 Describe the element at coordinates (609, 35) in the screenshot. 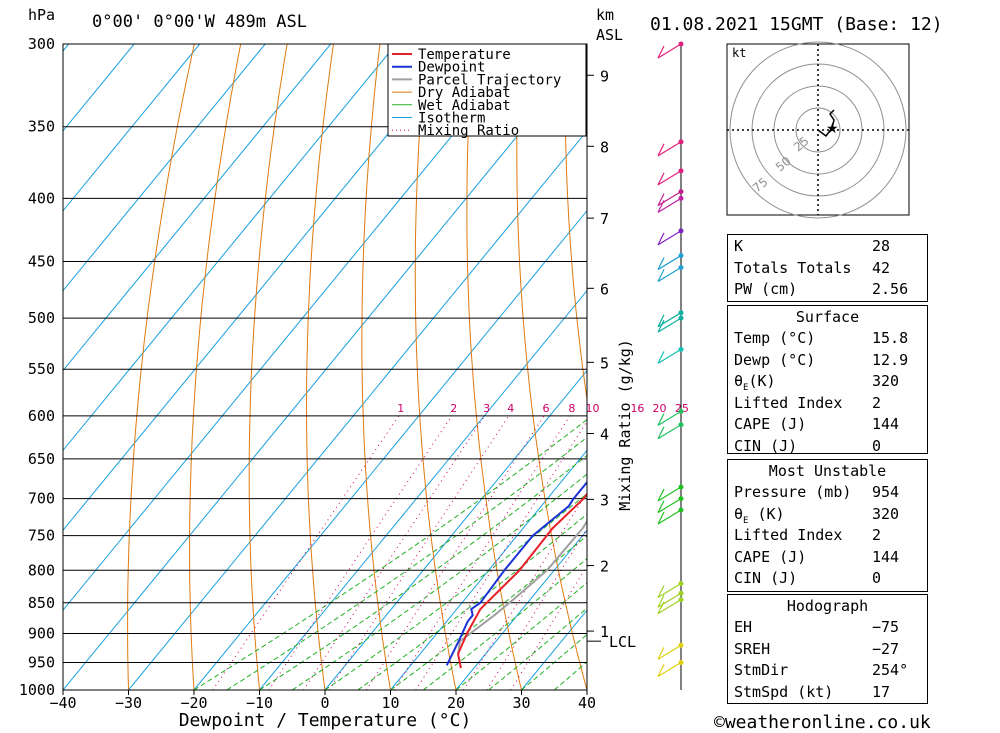

I see `asl-label: ASL` at that location.